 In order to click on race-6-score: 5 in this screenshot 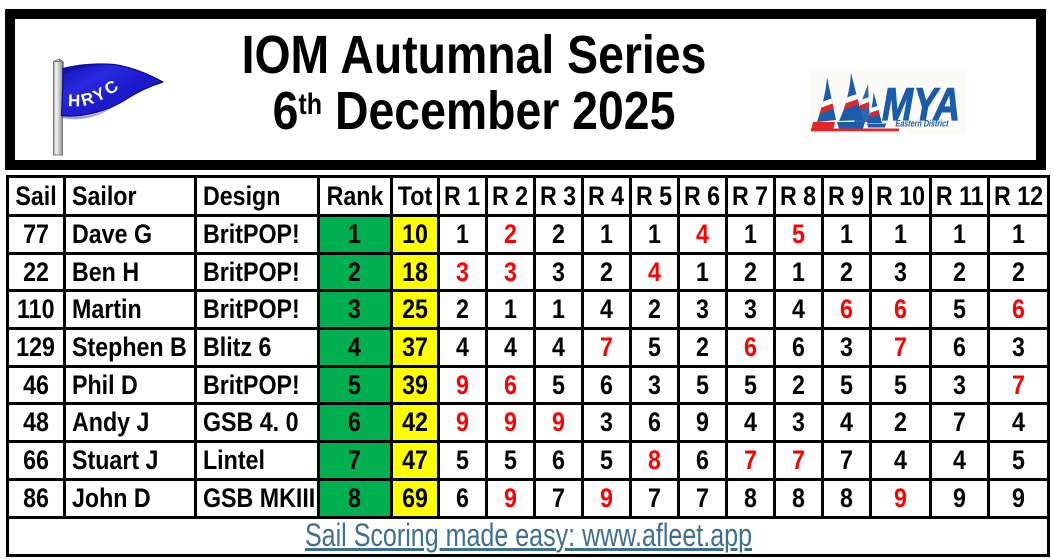, I will do `click(702, 385)`.